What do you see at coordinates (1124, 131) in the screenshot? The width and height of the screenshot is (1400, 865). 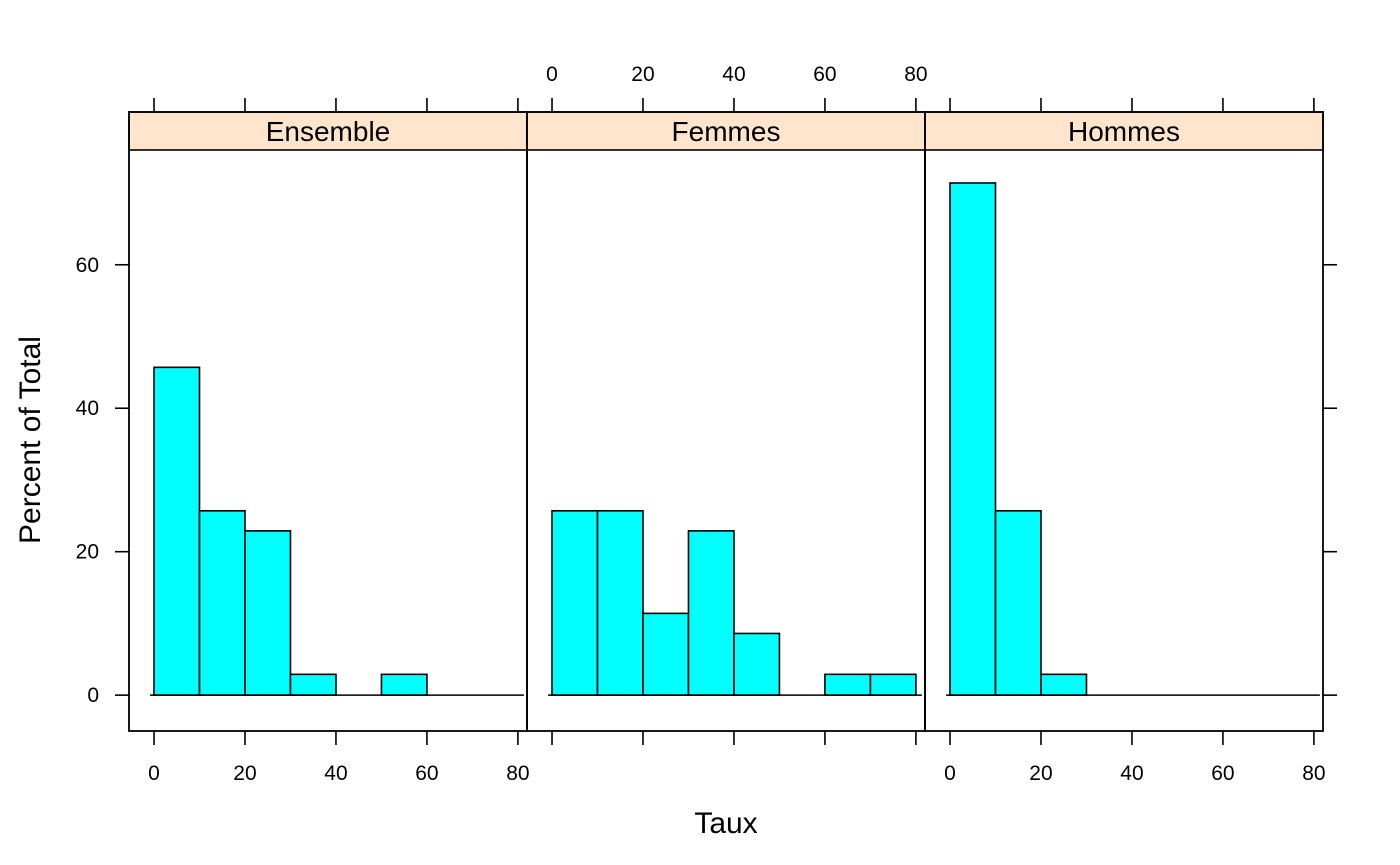 I see `strip-label: Hommes` at bounding box center [1124, 131].